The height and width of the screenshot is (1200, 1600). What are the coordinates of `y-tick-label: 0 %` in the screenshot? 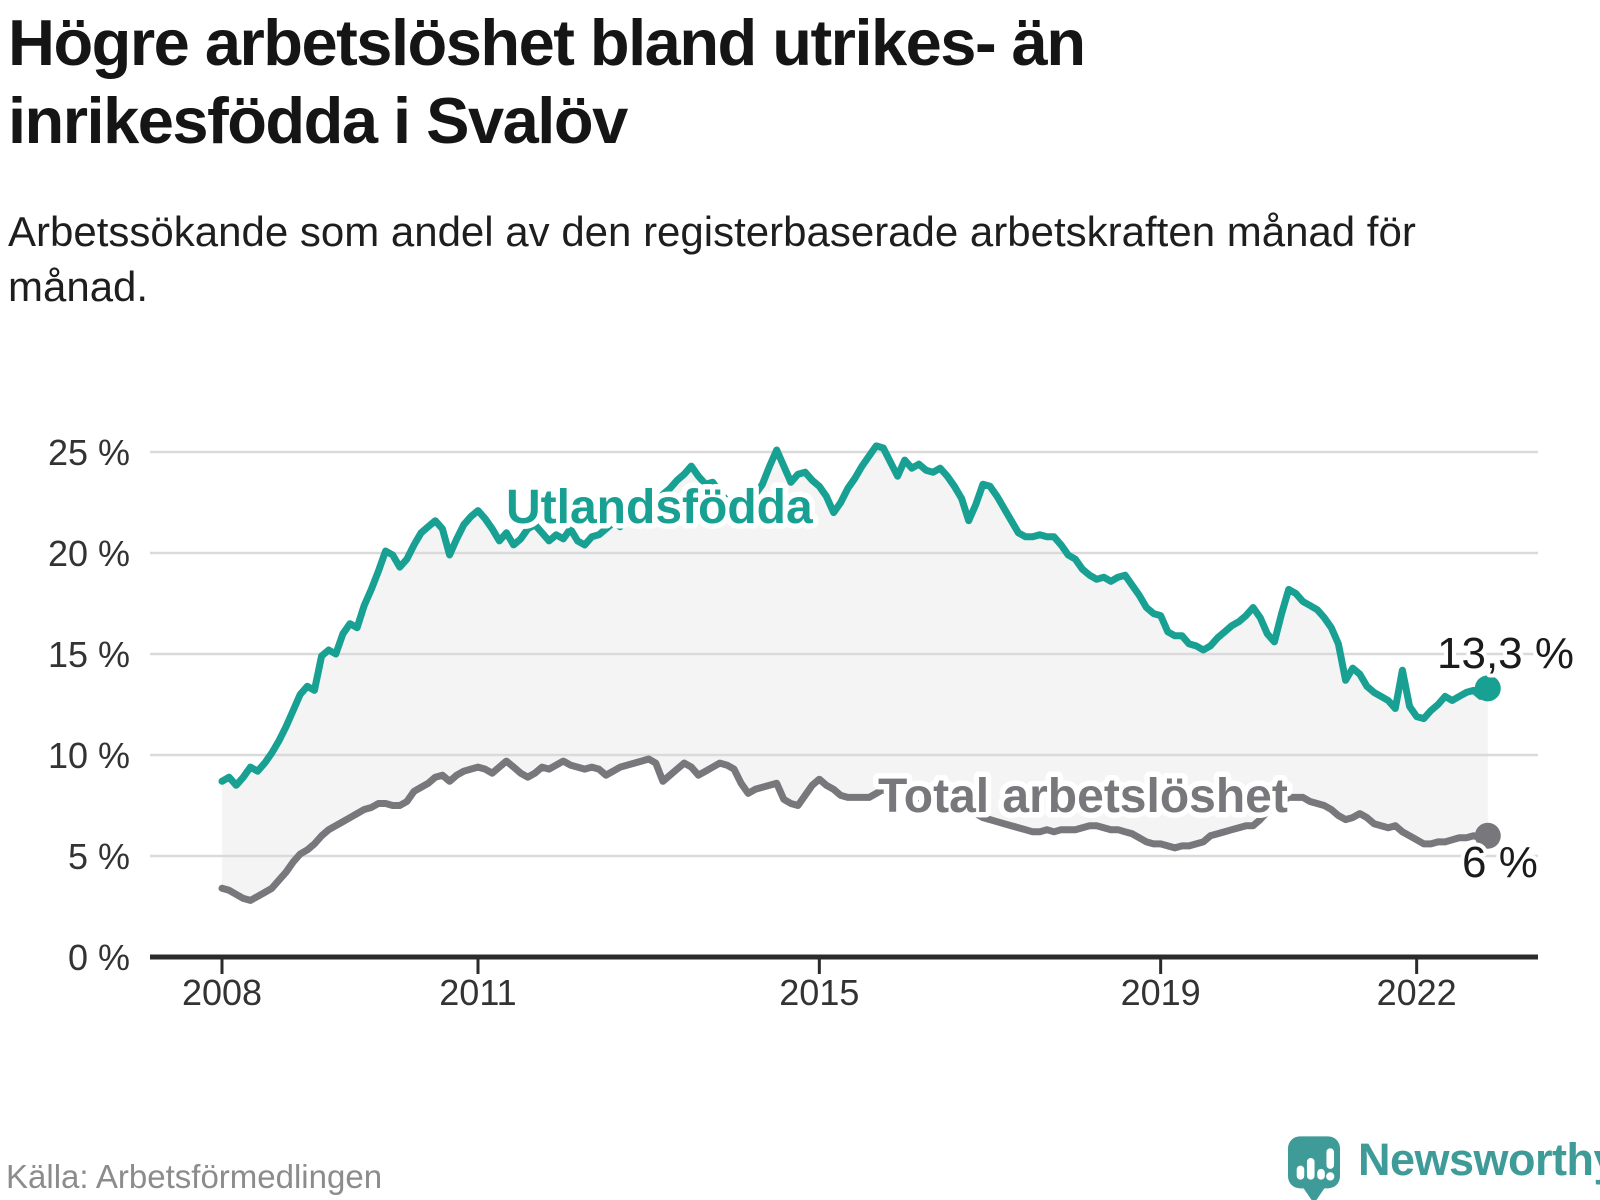 It's located at (99, 957).